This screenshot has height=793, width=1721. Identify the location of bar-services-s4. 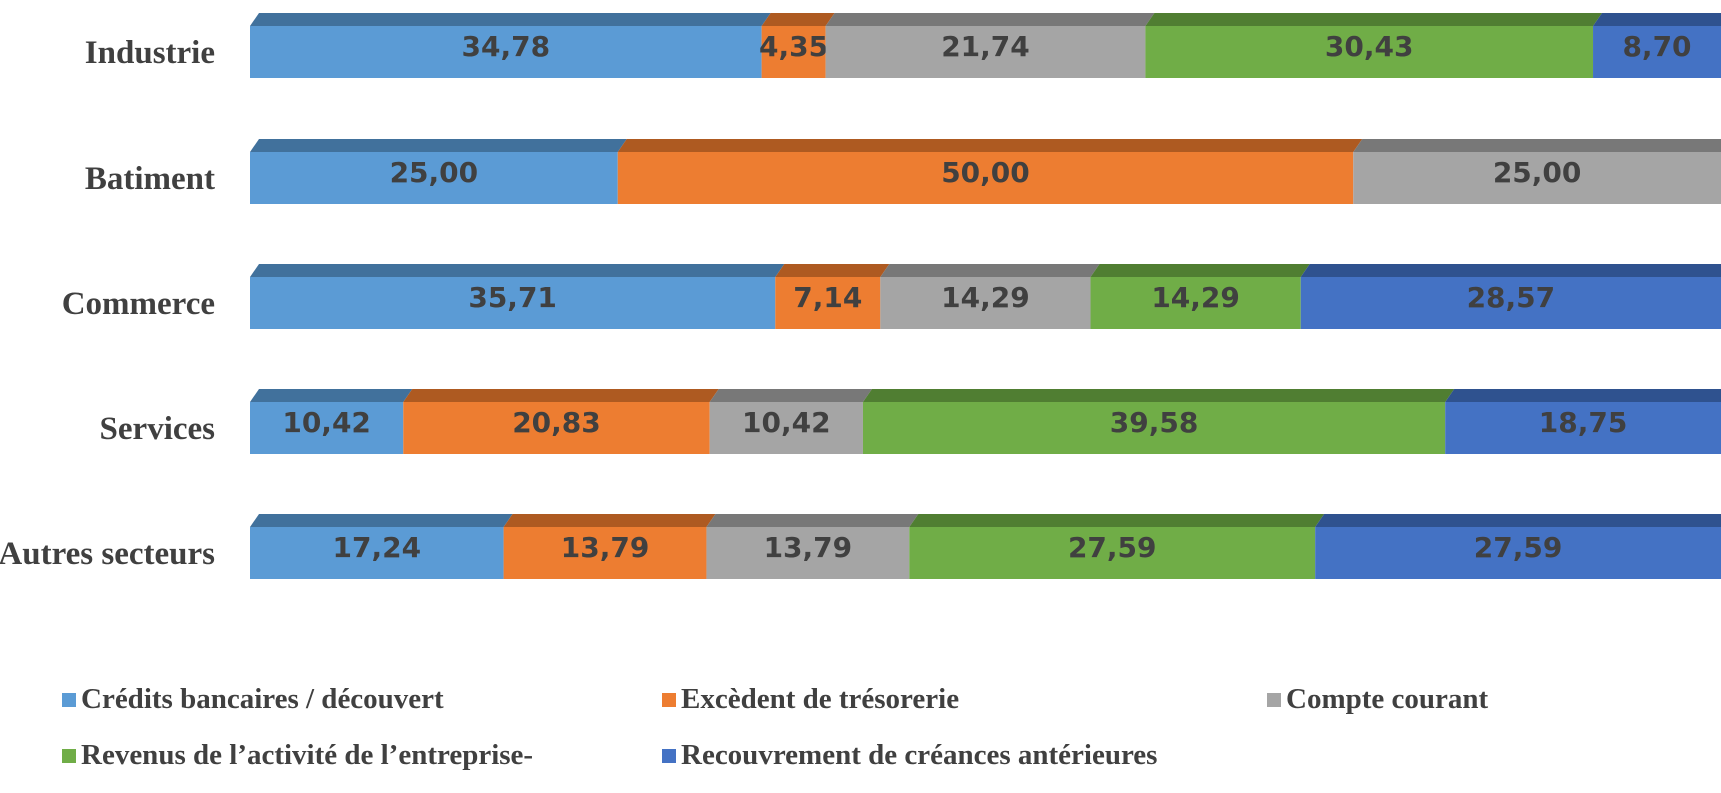
(1583, 428).